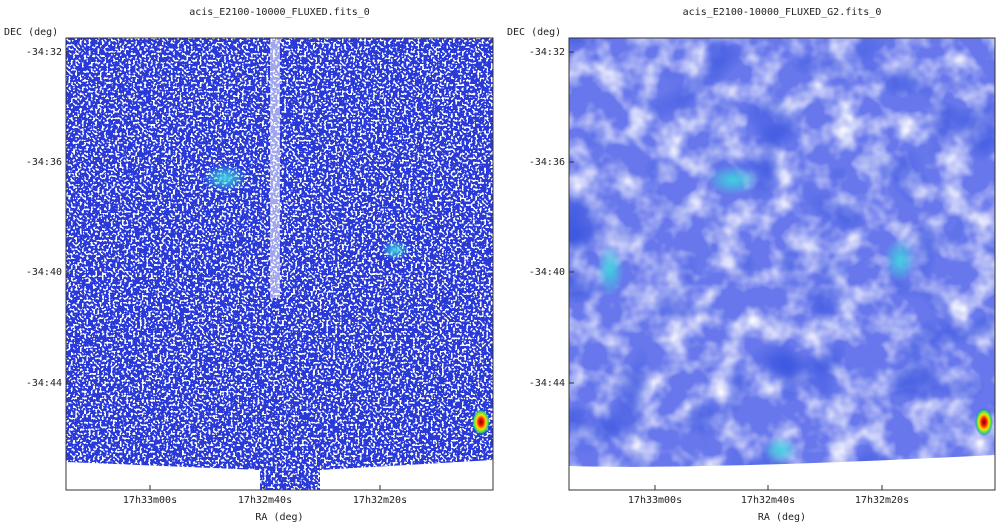 The image size is (1000, 532). What do you see at coordinates (279, 12) in the screenshot?
I see `panel-title: acis_E2100-10000_FLUXED.fits_0` at bounding box center [279, 12].